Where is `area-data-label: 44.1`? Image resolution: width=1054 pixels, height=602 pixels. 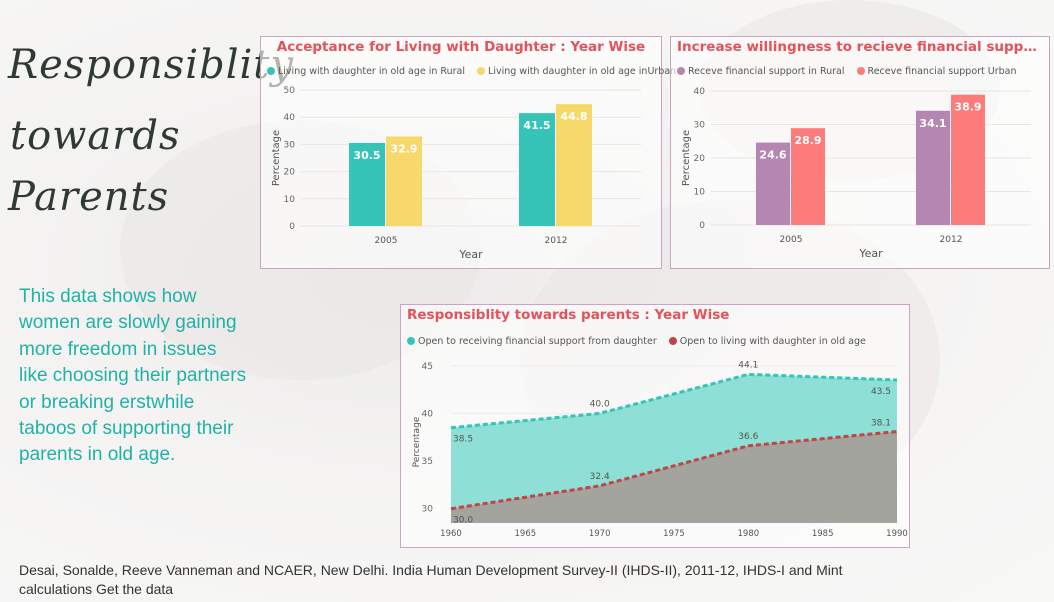
area-data-label: 44.1 is located at coordinates (748, 365).